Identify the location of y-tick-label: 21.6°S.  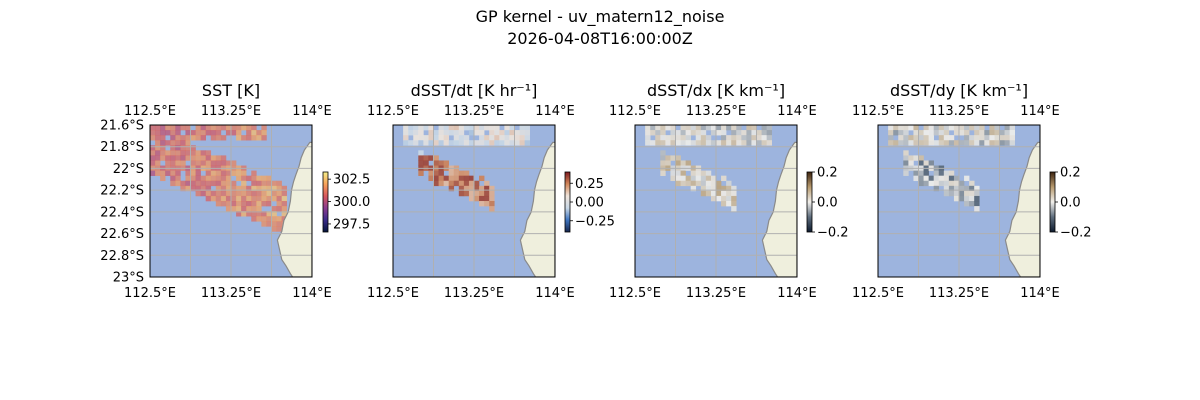
(122, 126).